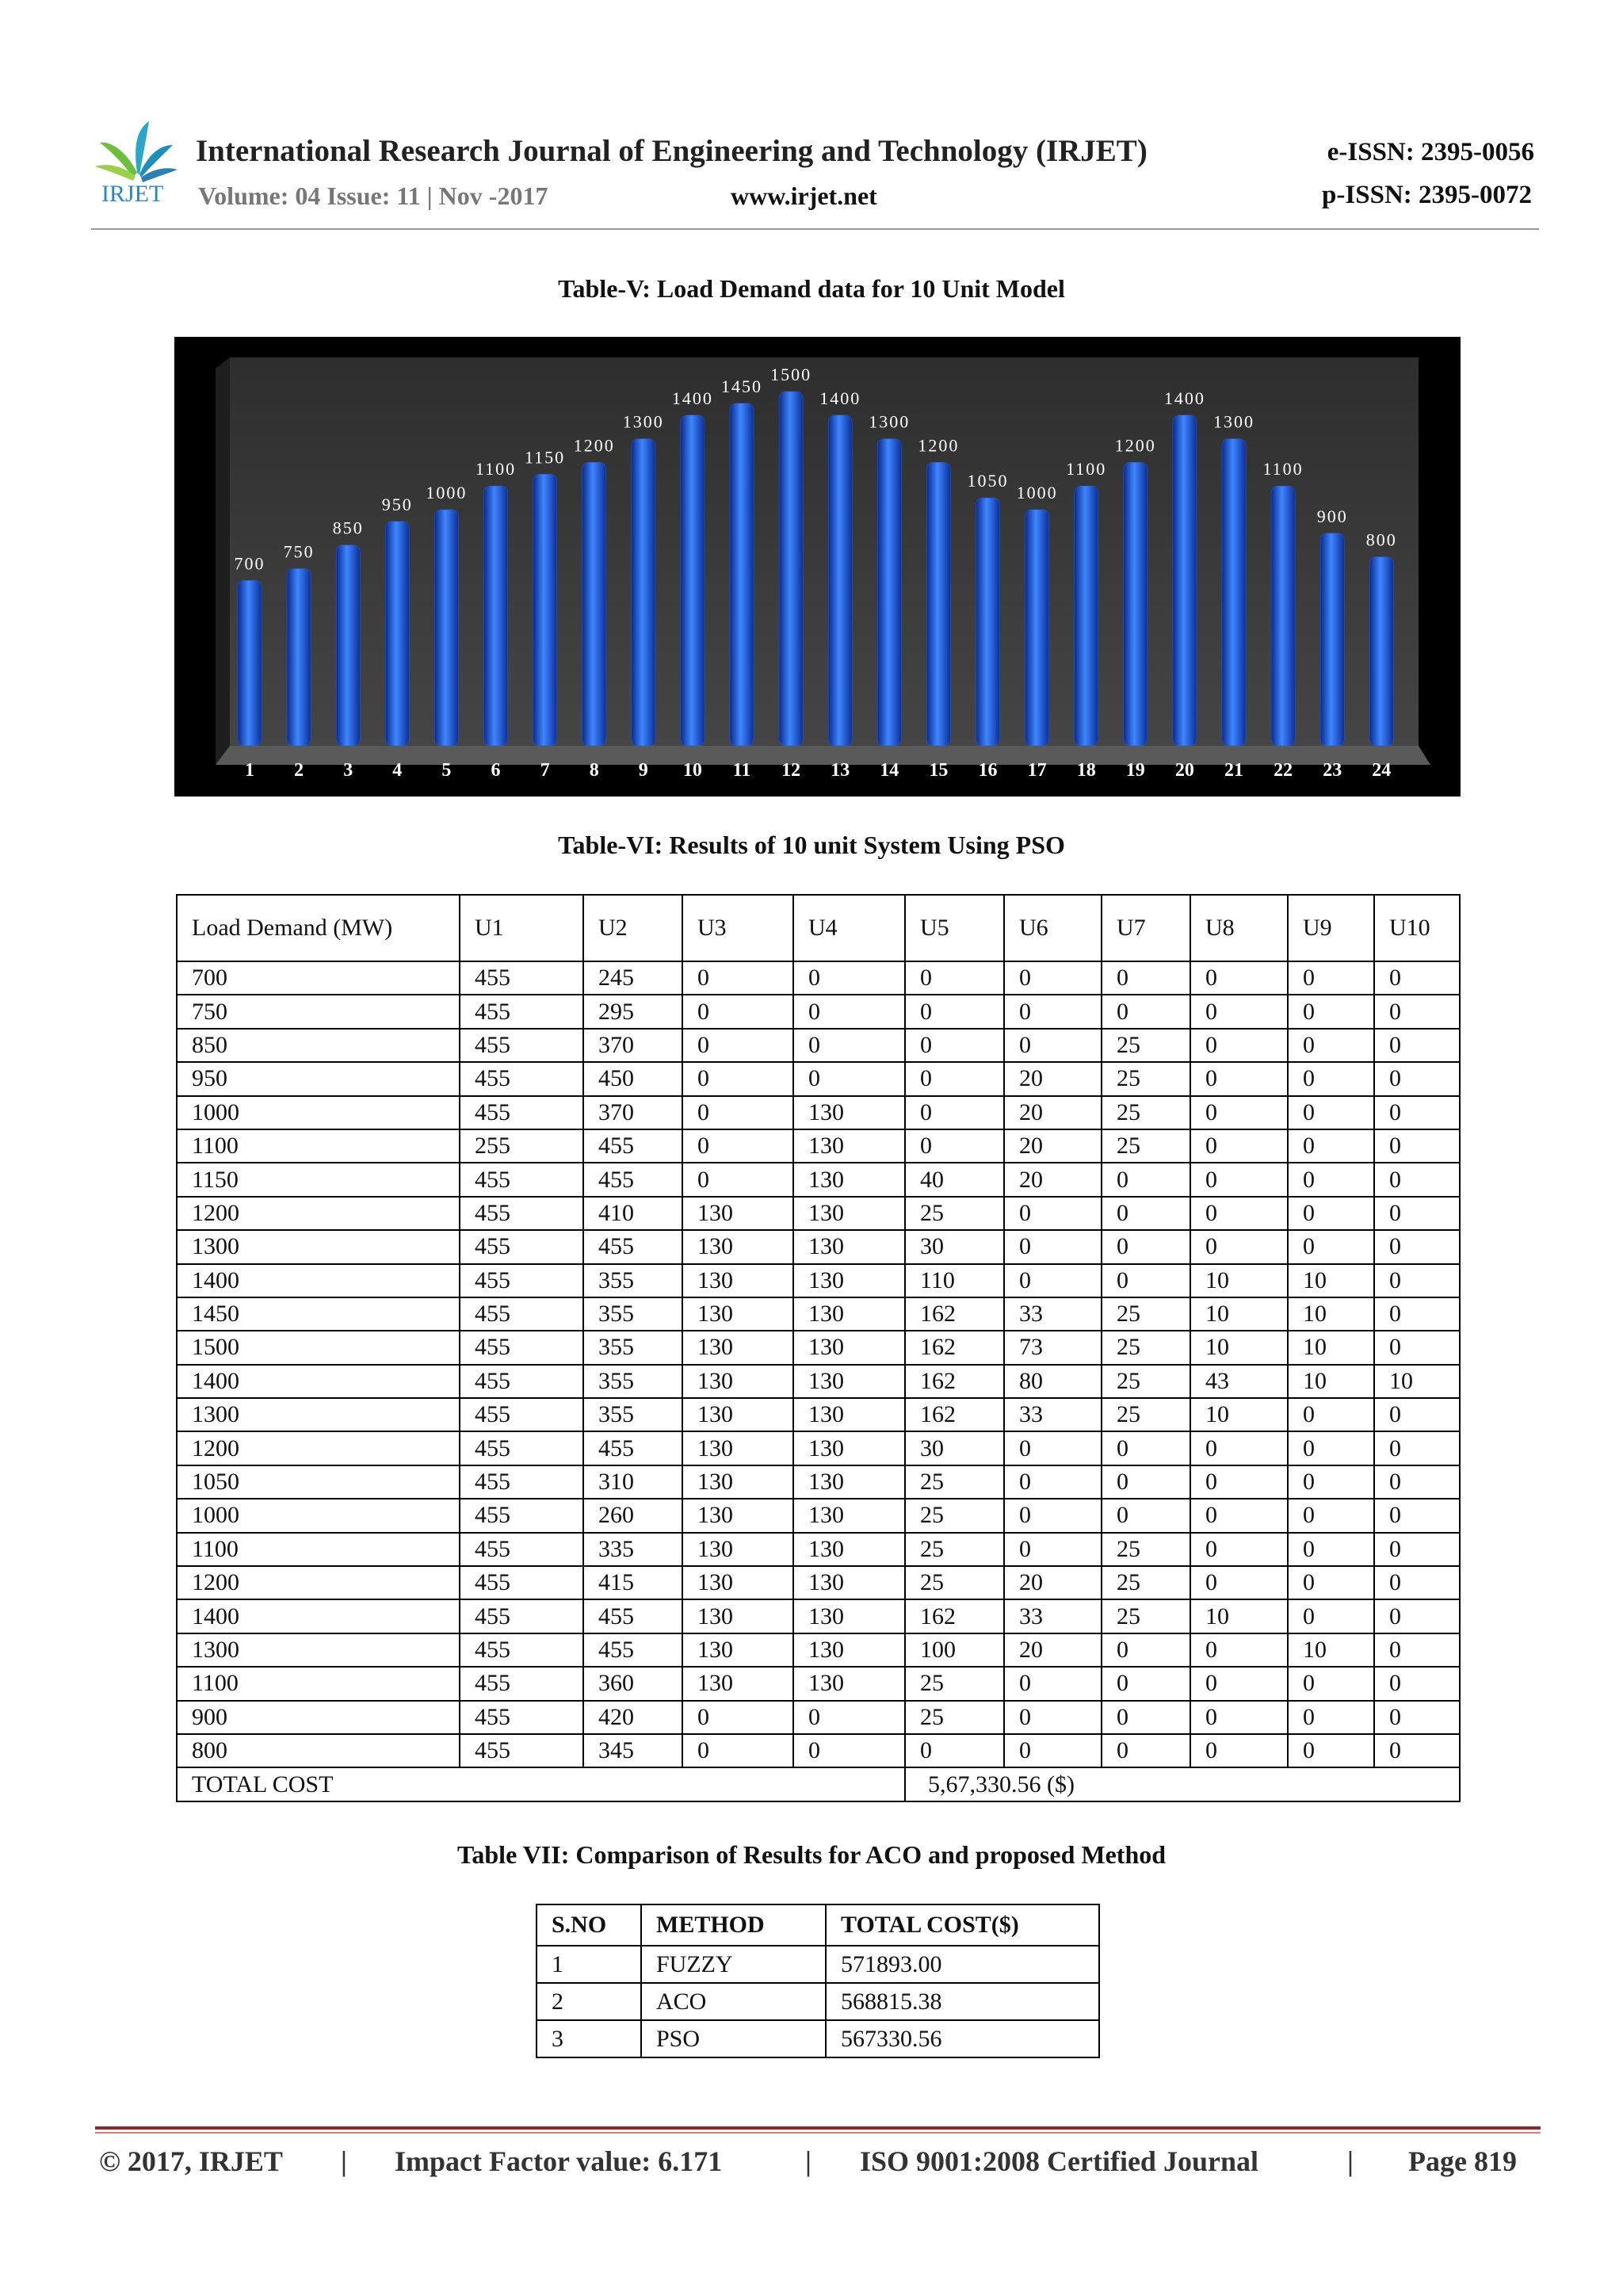  Describe the element at coordinates (840, 398) in the screenshot. I see `value-label: 1400` at that location.